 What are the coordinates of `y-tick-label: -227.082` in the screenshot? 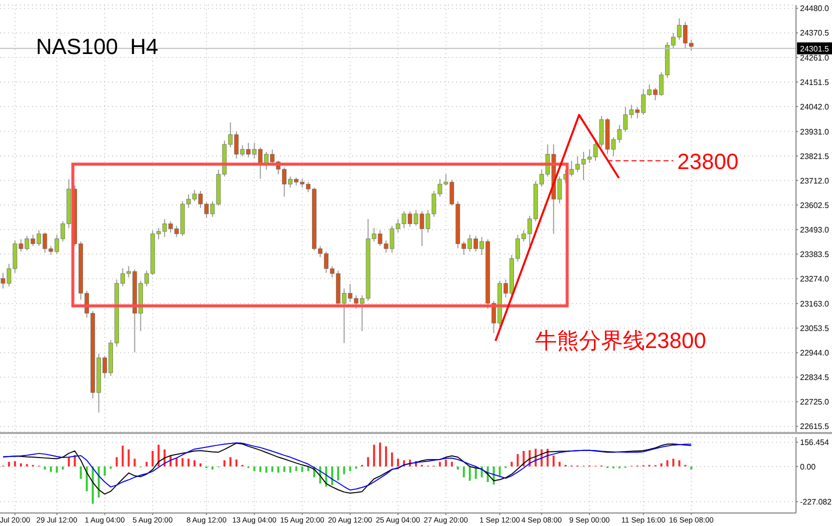 It's located at (816, 502).